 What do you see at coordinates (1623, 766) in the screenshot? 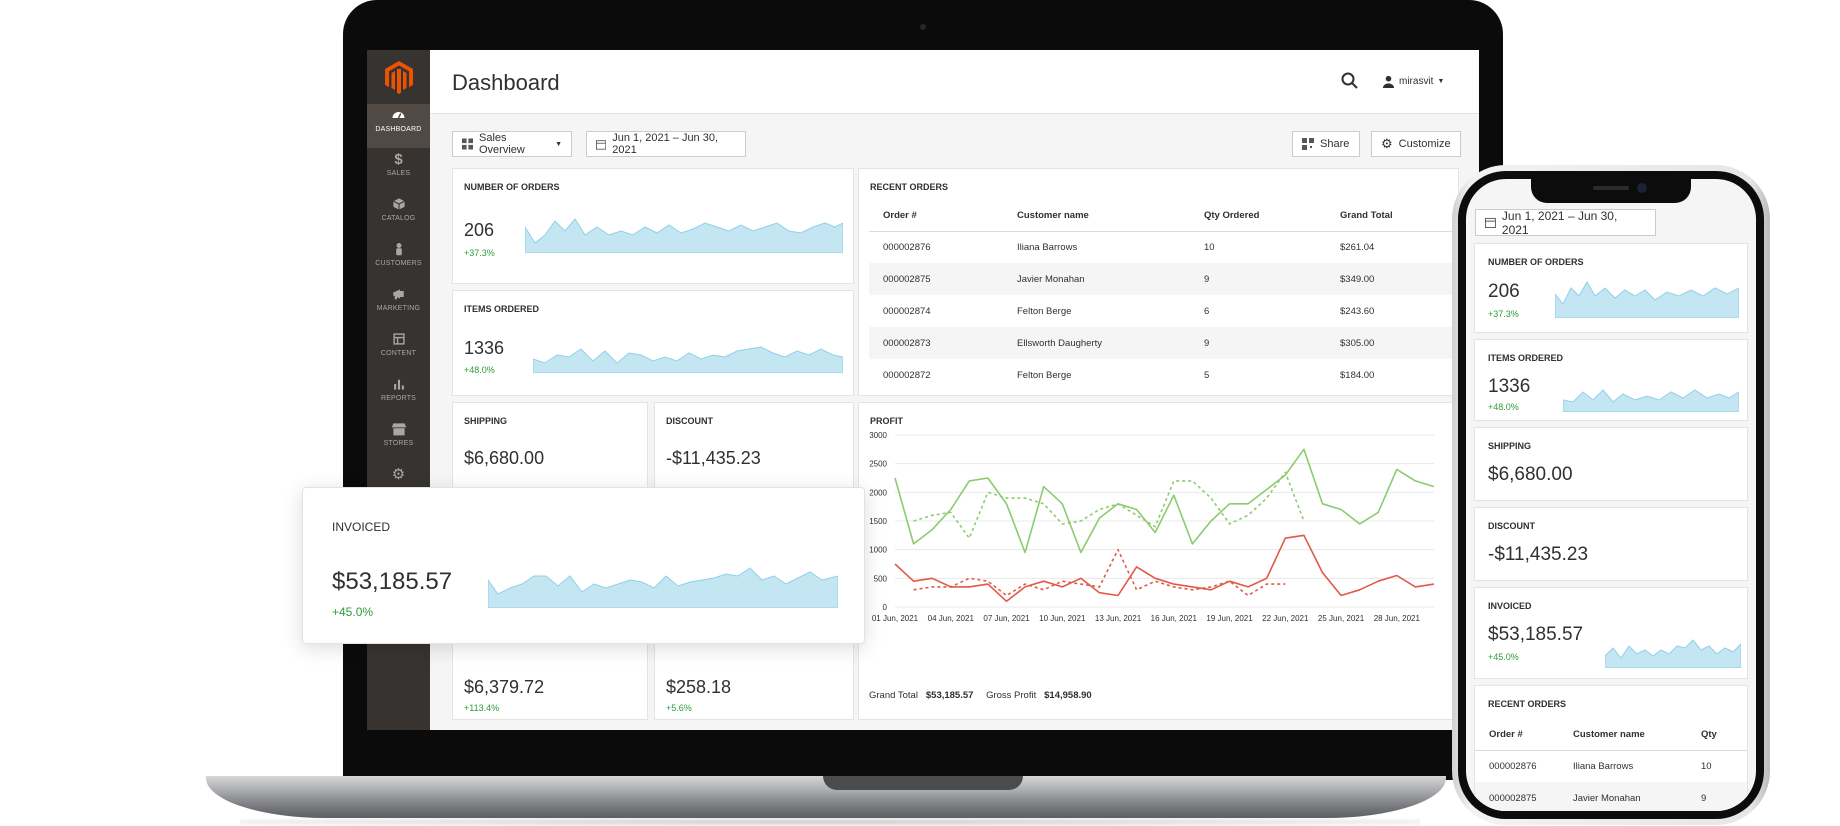
I see `customer-name: Iliana Barrows` at bounding box center [1623, 766].